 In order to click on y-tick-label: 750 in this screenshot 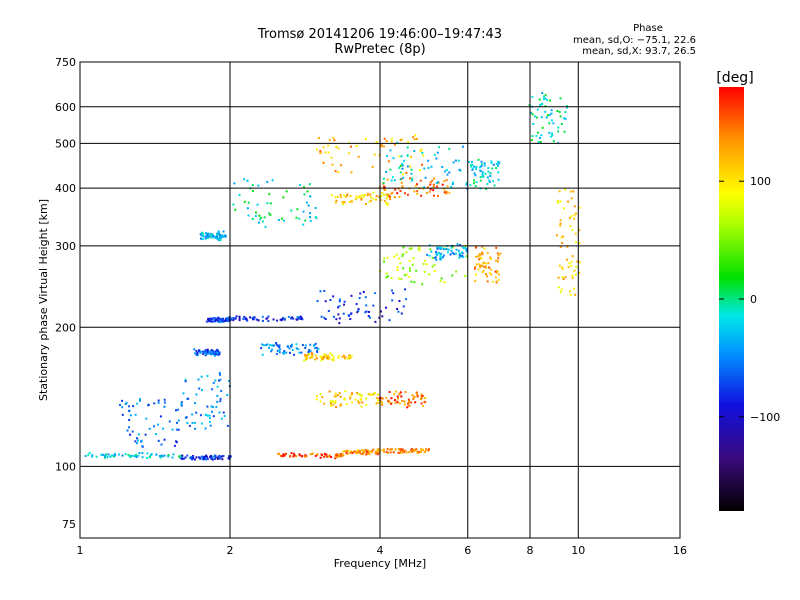, I will do `click(65, 62)`.